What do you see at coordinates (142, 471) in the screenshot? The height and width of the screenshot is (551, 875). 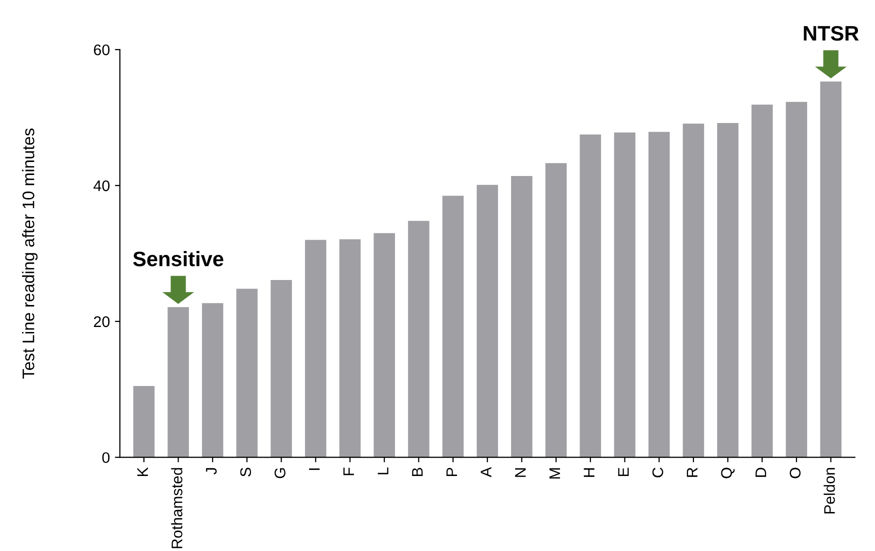 I see `x-tick-label: K` at bounding box center [142, 471].